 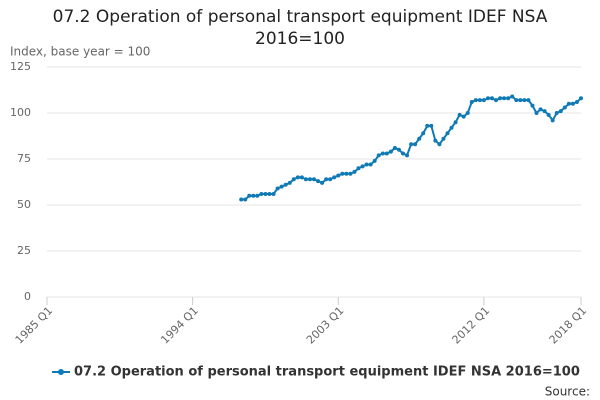 I want to click on source: Source:, so click(x=567, y=392).